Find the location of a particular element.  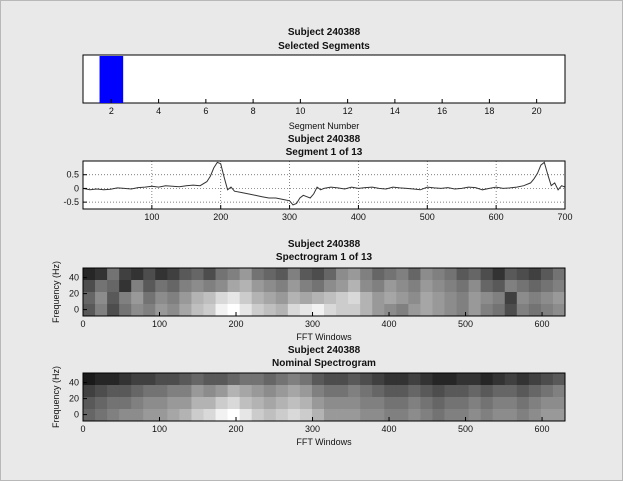

x-tick-label: 18 is located at coordinates (489, 111).